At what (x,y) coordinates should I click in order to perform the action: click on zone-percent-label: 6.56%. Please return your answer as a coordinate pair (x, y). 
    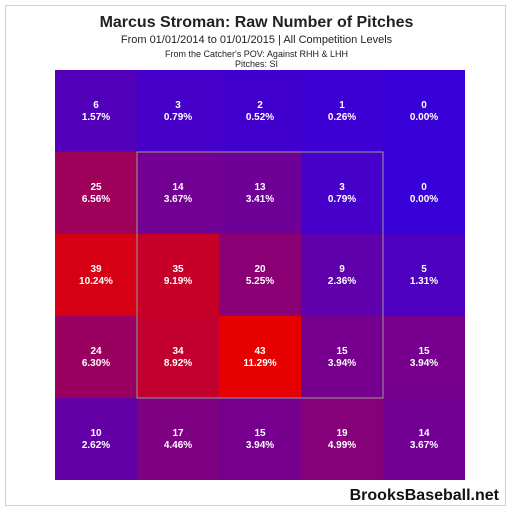
    Looking at the image, I should click on (96, 199).